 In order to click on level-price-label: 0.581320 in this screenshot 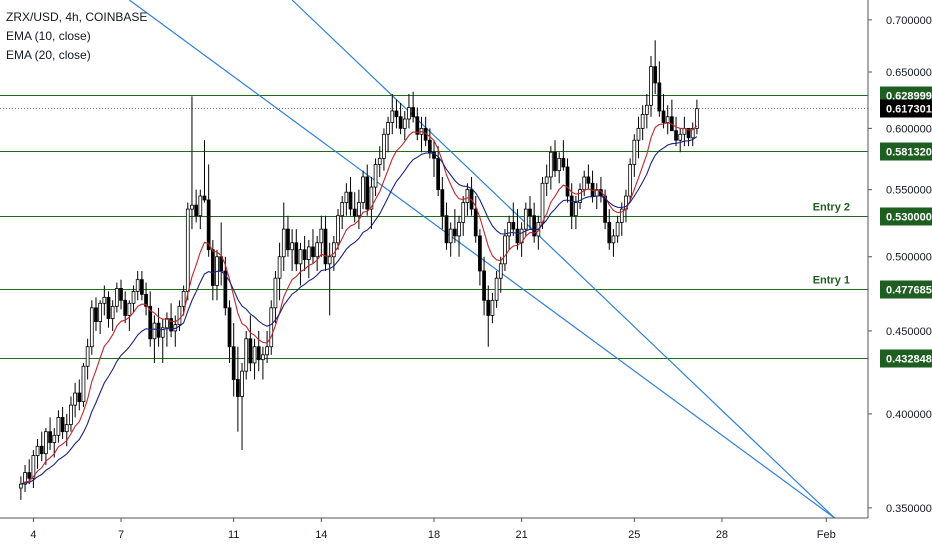, I will do `click(909, 153)`.